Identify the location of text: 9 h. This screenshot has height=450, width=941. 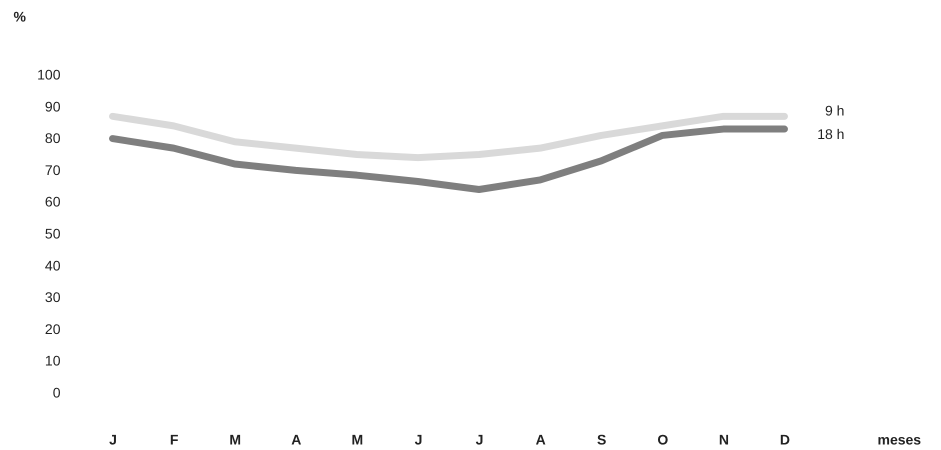
(834, 110).